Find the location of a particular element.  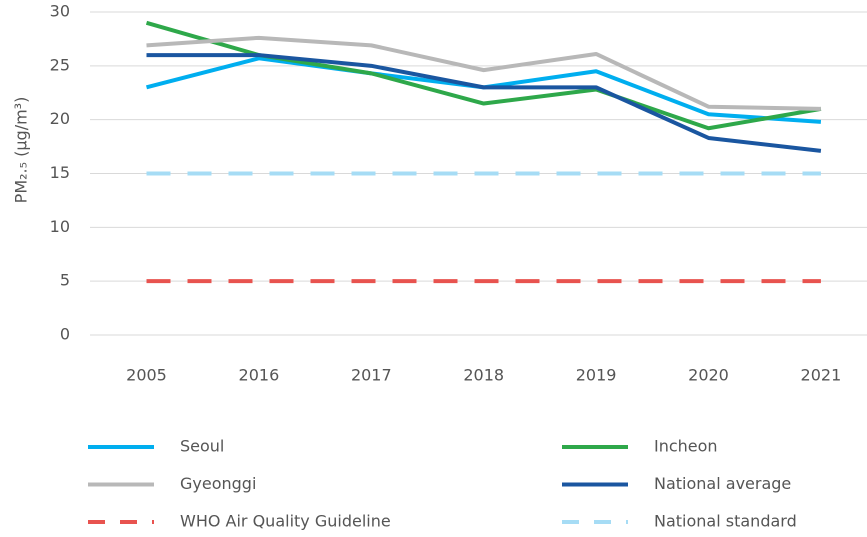

y-tick-label: 20 is located at coordinates (60, 118).